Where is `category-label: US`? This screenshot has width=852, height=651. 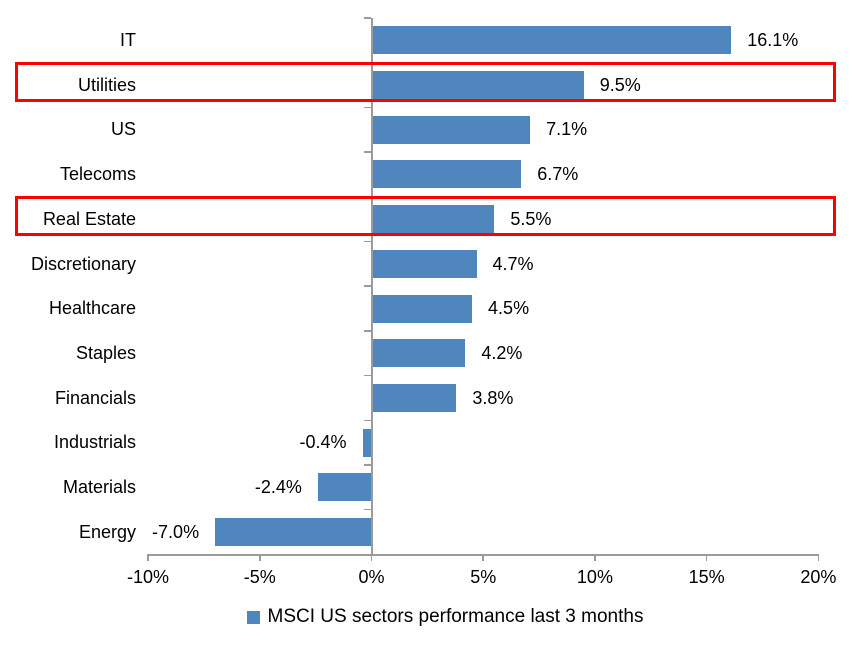
category-label: US is located at coordinates (123, 129).